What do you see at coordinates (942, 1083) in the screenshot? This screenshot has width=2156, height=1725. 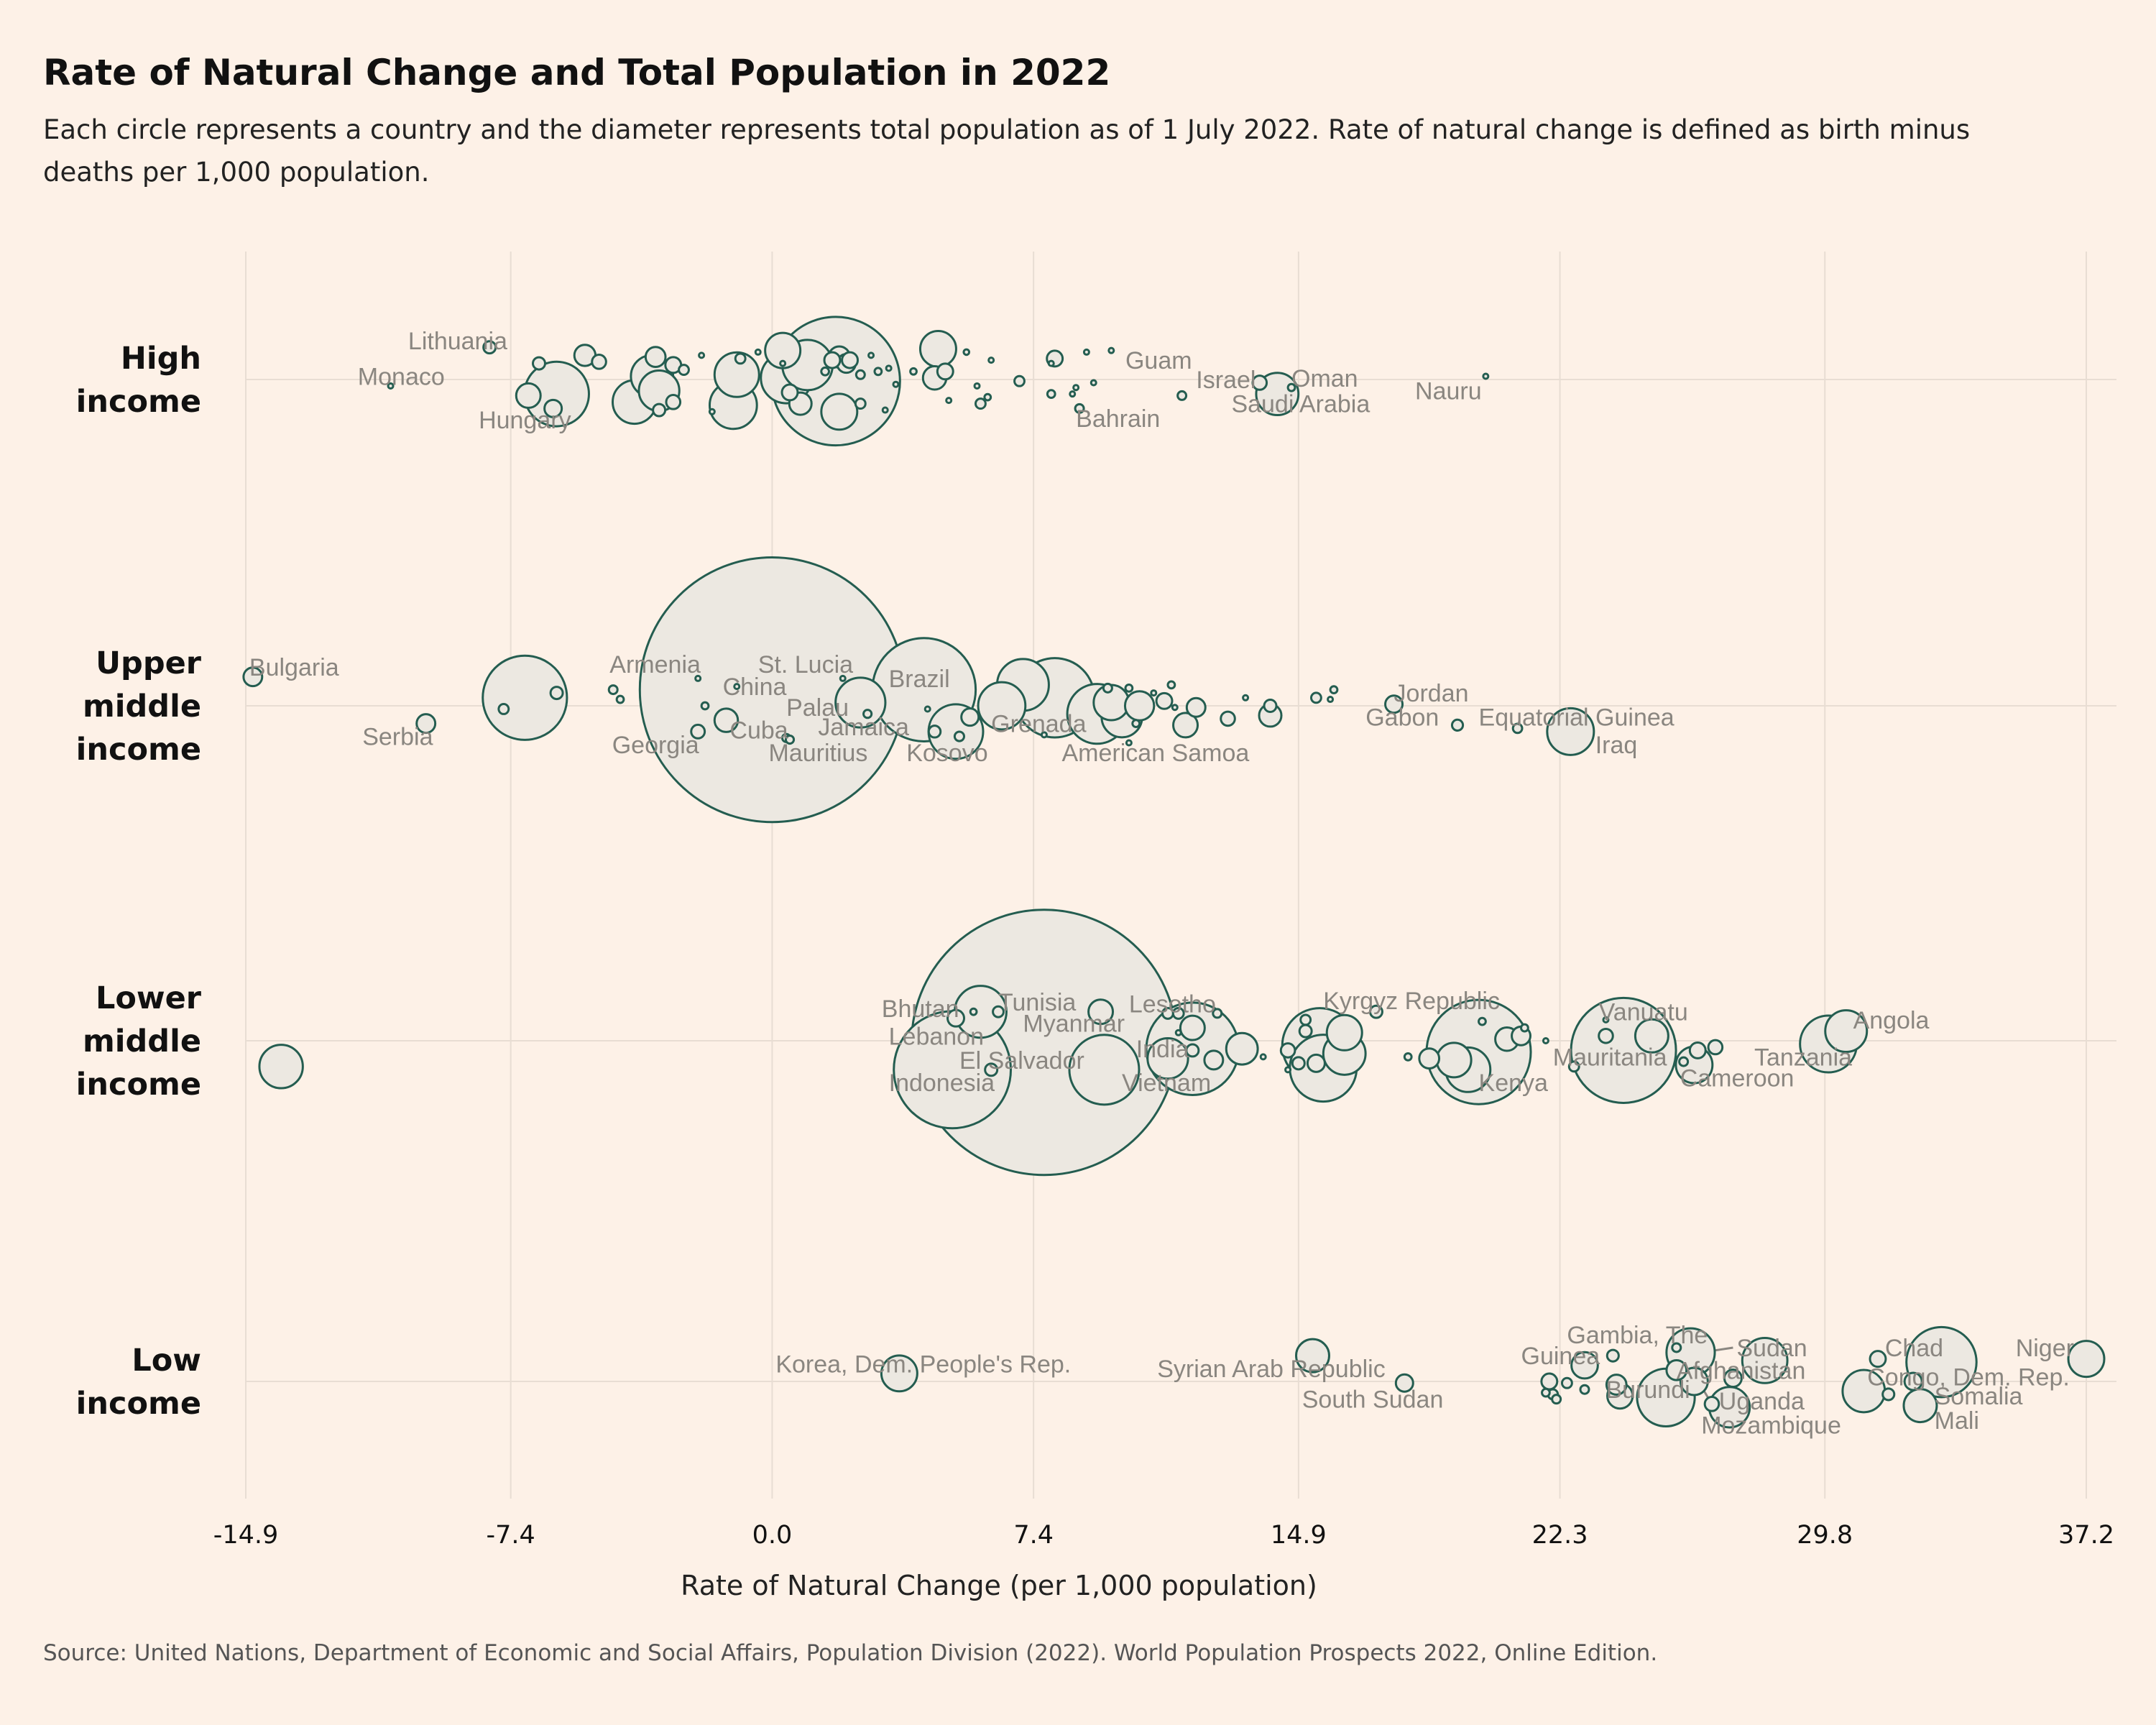 I see `country-label: Indonesia` at bounding box center [942, 1083].